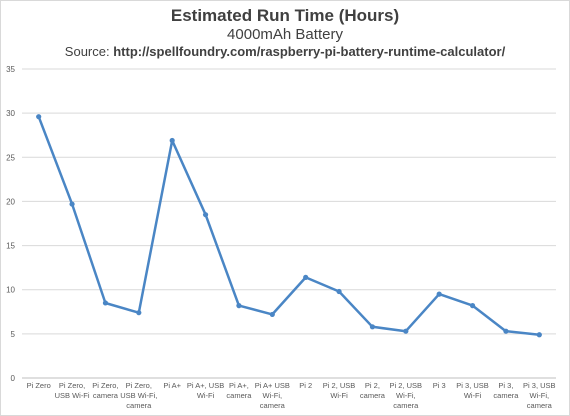 This screenshot has height=416, width=570. Describe the element at coordinates (506, 390) in the screenshot. I see `x-tick-label: Pi 3, camera` at that location.